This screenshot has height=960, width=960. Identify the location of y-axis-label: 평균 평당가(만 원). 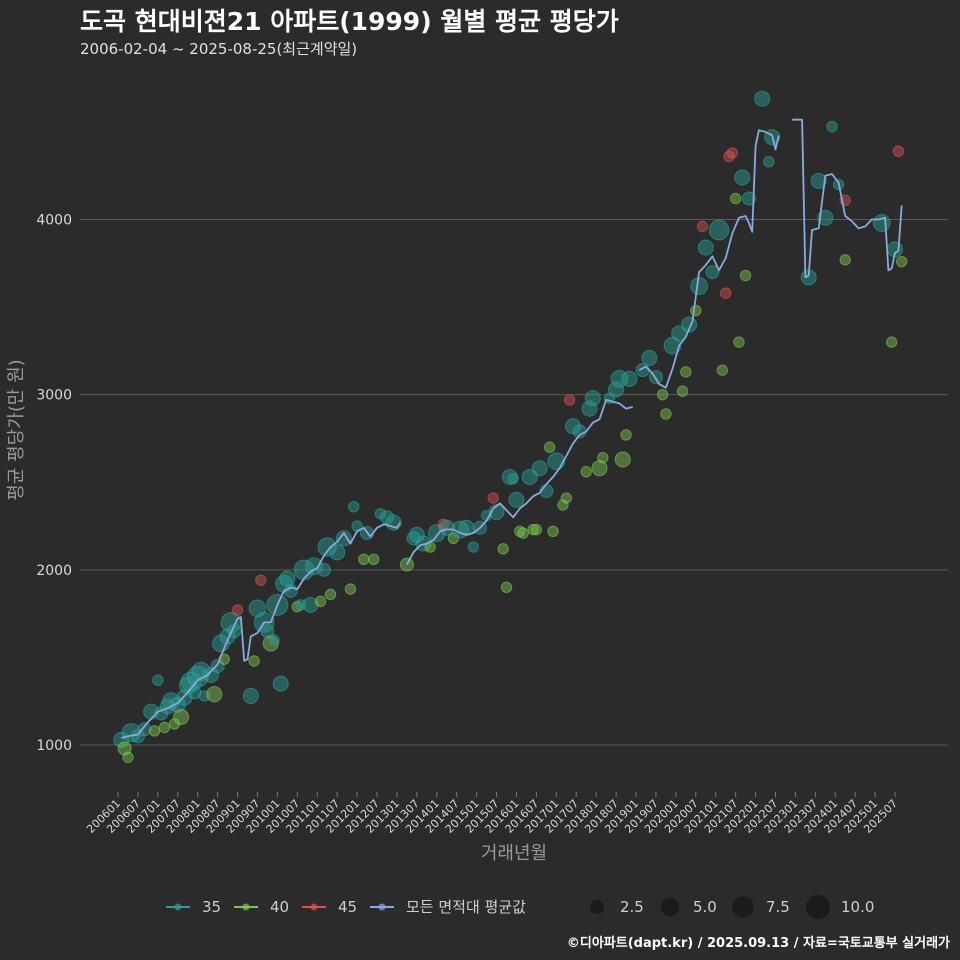
(16, 429).